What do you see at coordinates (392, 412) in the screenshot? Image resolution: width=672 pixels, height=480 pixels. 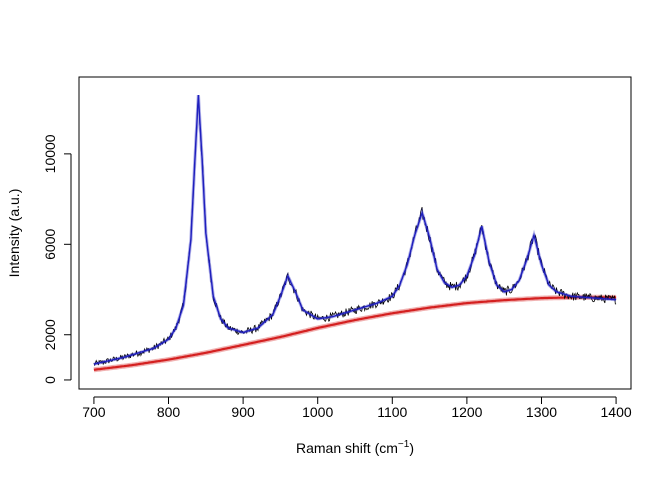 I see `x-tick-label: 1100` at bounding box center [392, 412].